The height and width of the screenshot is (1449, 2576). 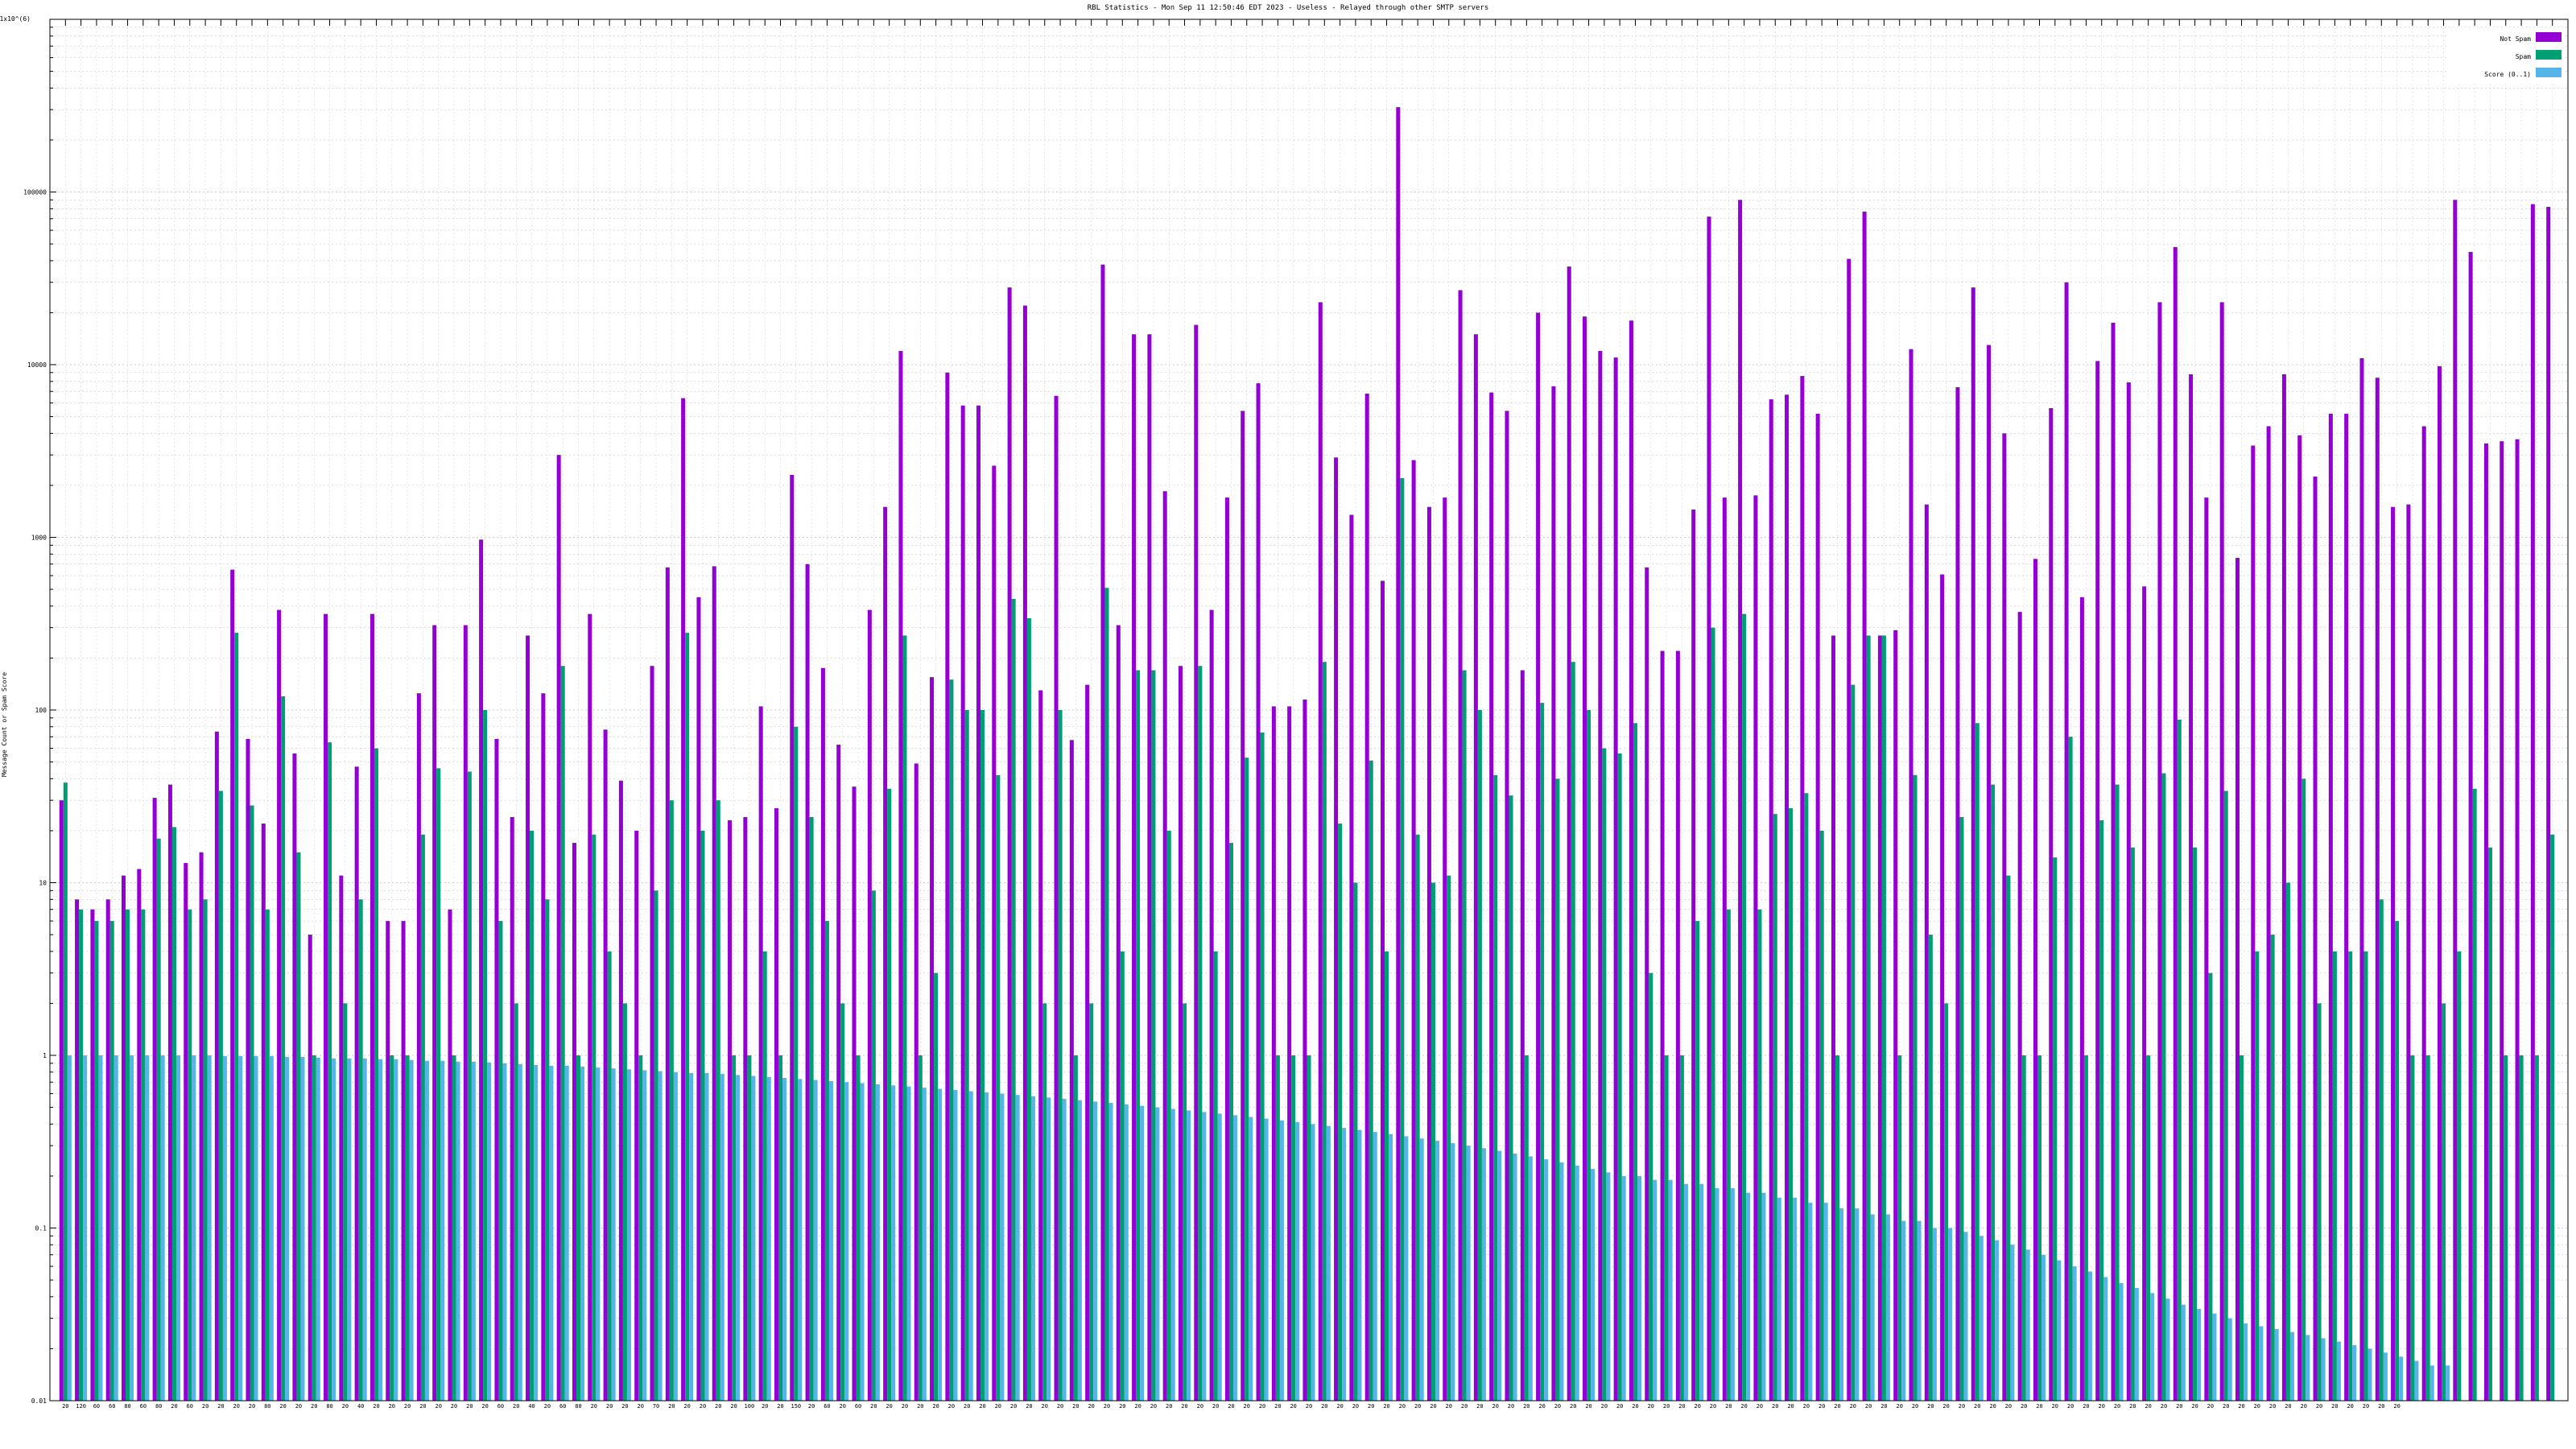 What do you see at coordinates (2549, 37) in the screenshot?
I see `legend-swatch` at bounding box center [2549, 37].